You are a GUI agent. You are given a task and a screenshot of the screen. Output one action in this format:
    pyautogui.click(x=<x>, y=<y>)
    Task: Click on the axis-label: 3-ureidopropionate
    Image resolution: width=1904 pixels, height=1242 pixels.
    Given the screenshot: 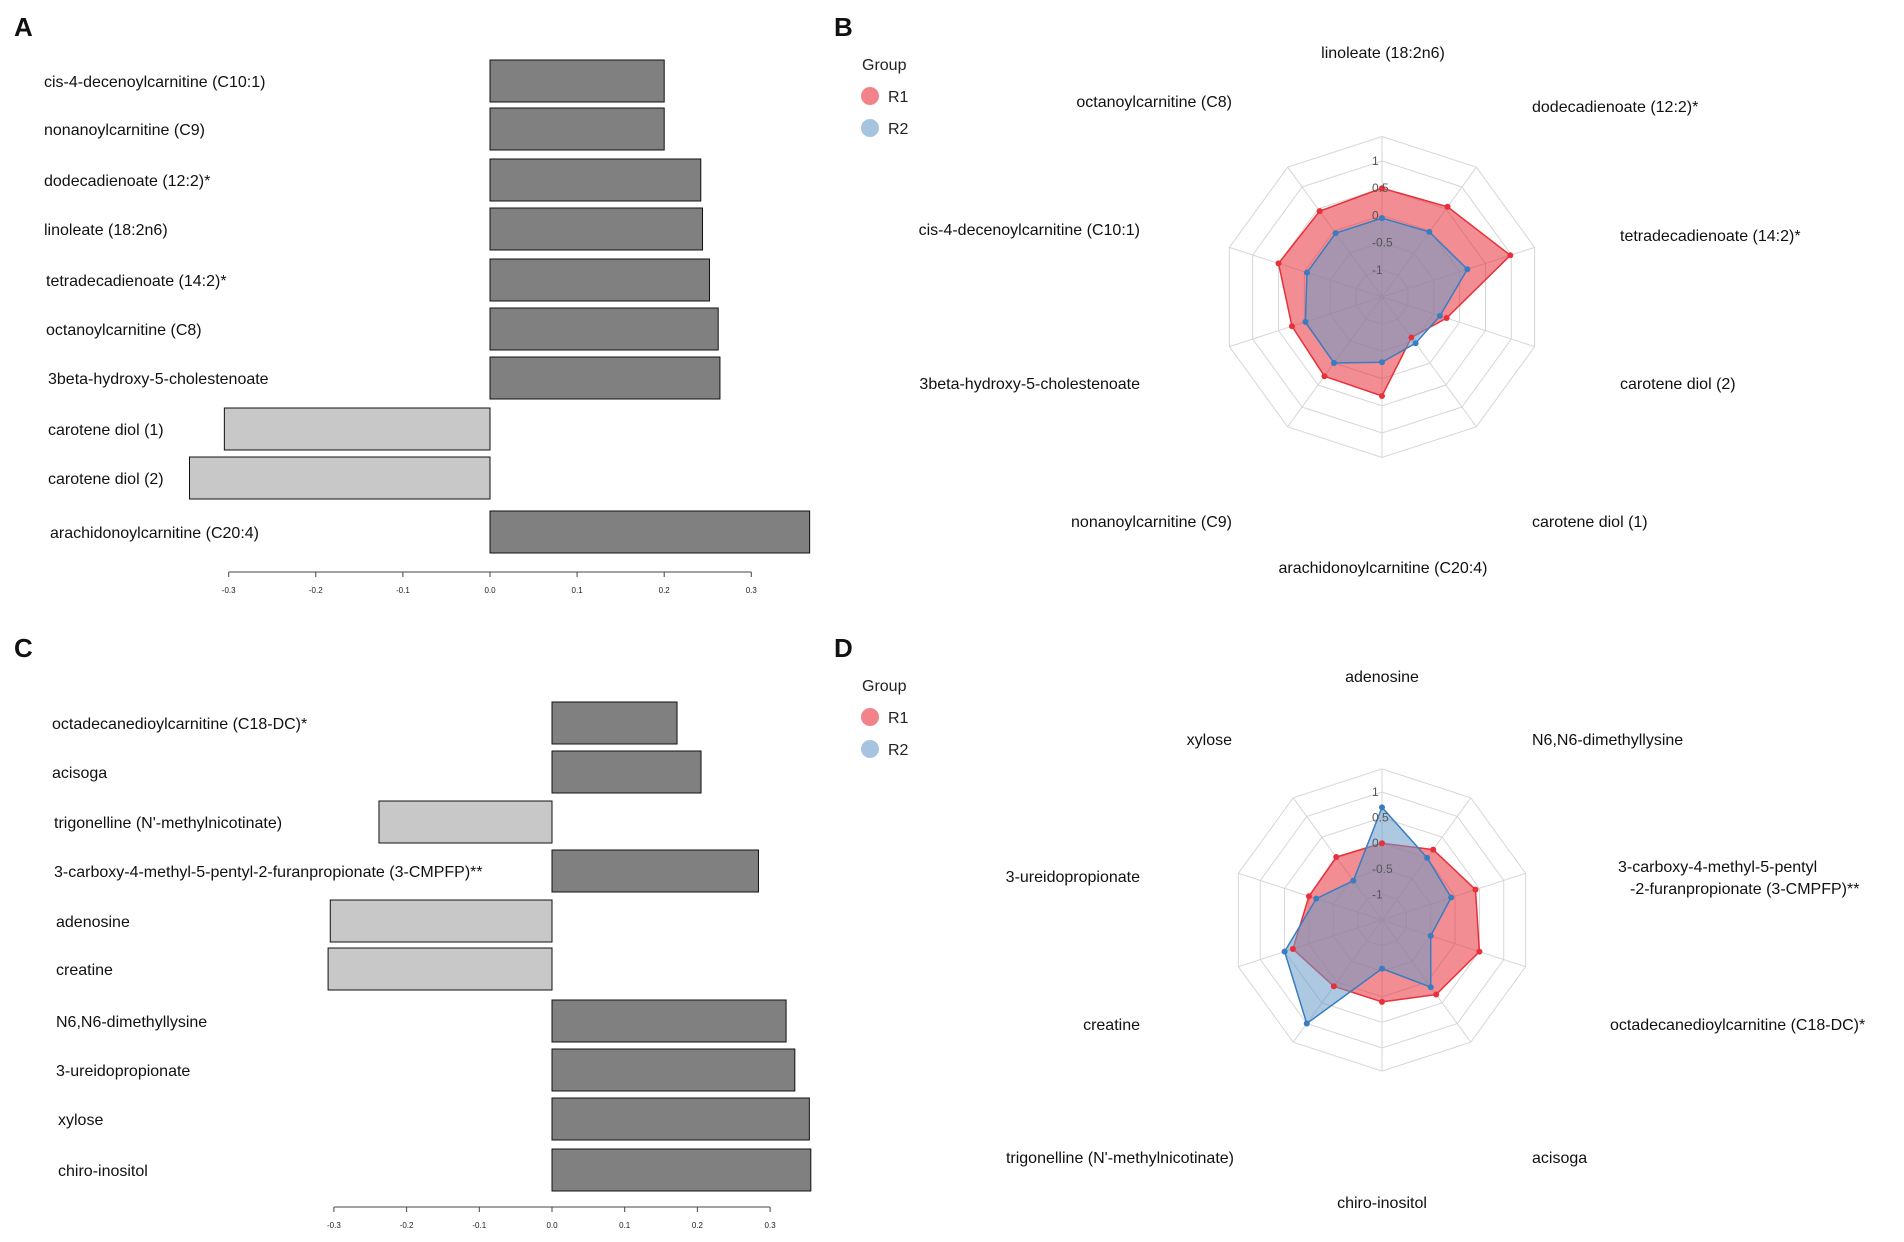 What is the action you would take?
    pyautogui.click(x=1073, y=877)
    